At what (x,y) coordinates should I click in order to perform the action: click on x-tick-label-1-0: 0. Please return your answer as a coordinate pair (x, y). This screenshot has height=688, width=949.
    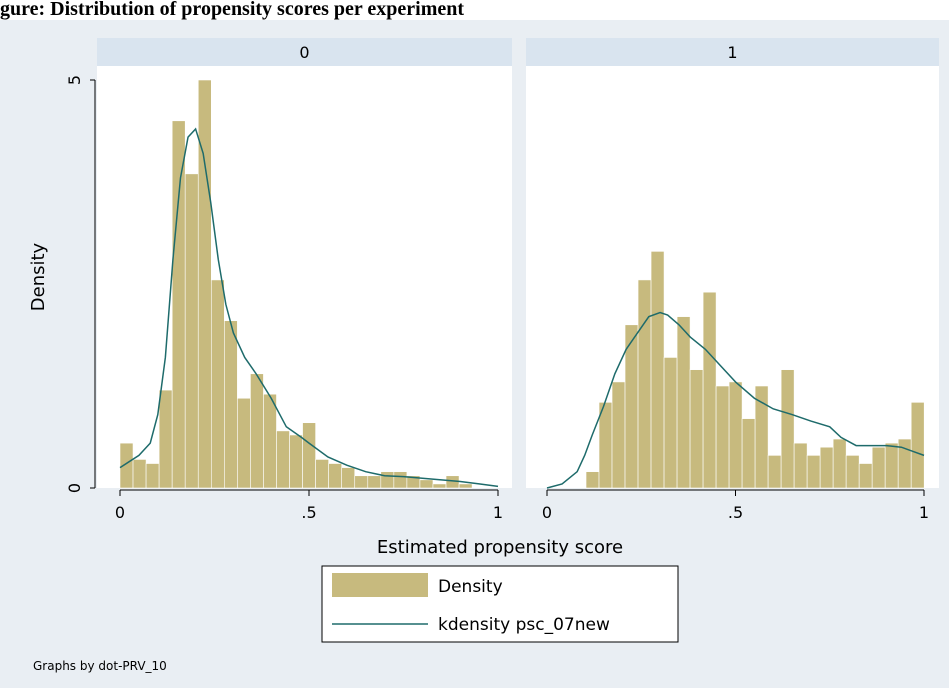
    Looking at the image, I should click on (547, 512).